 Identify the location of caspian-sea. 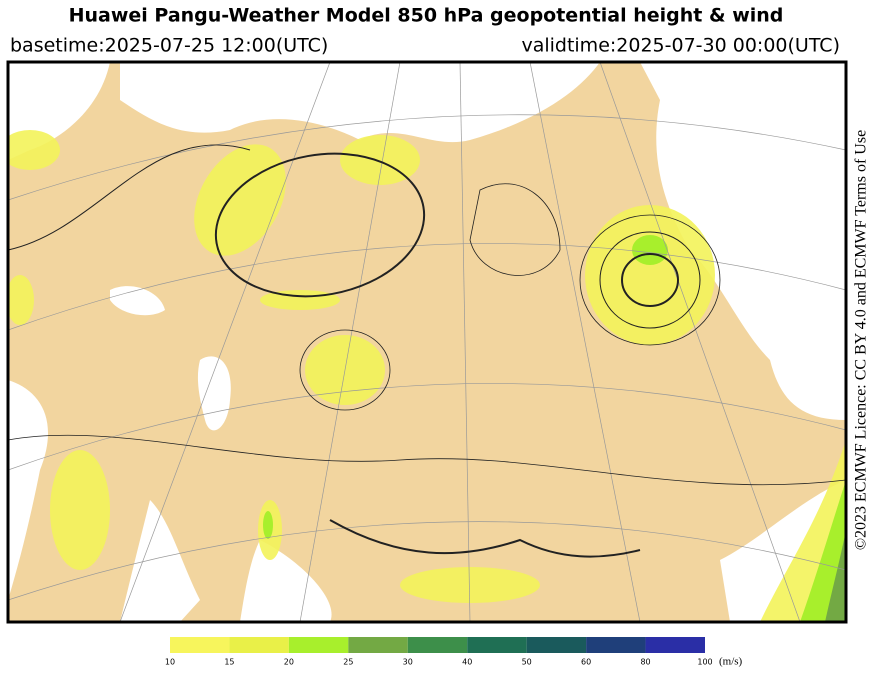
(214, 393).